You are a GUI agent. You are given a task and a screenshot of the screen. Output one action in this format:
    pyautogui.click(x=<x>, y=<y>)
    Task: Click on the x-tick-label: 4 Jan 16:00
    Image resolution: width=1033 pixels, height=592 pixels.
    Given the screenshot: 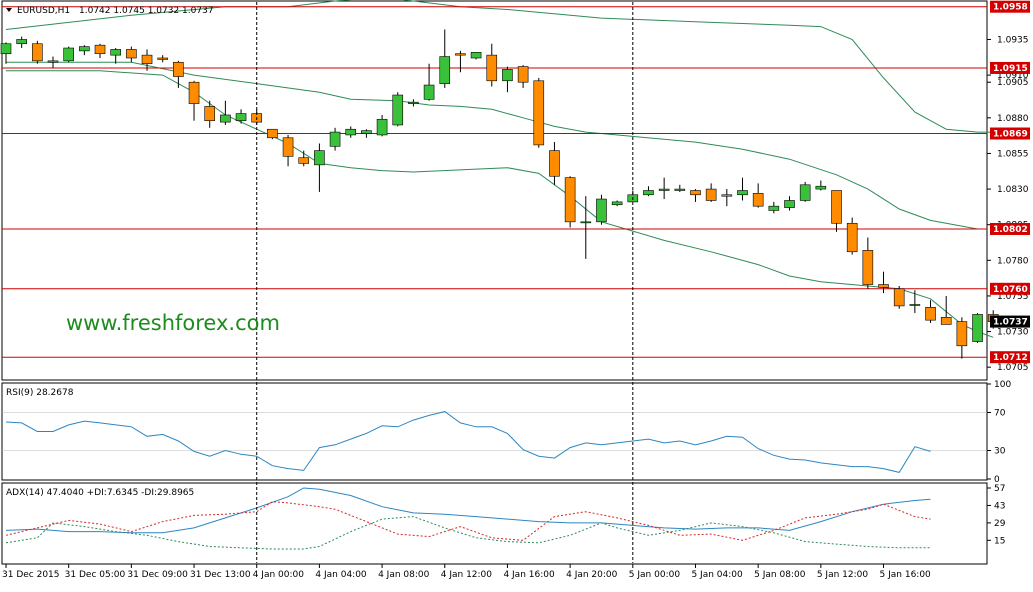 What is the action you would take?
    pyautogui.click(x=529, y=575)
    